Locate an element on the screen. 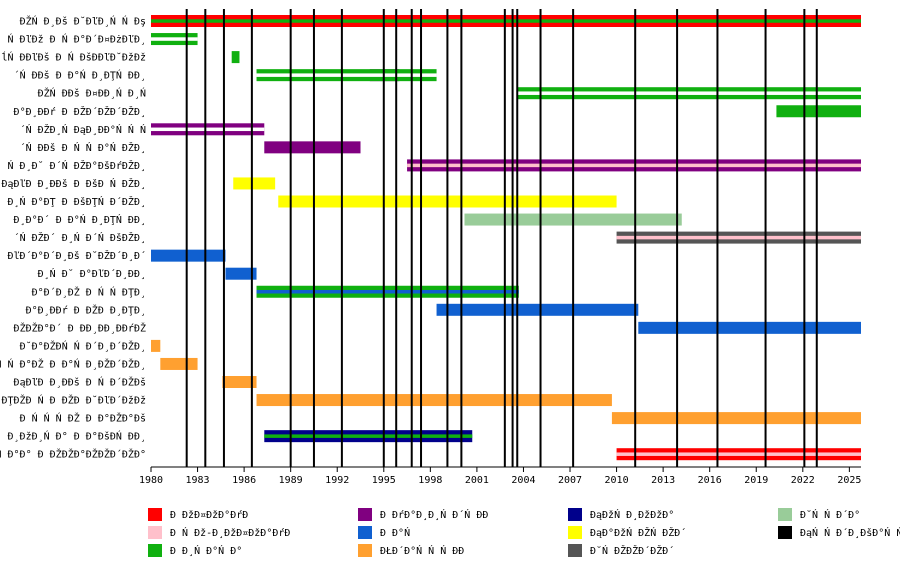  row-label: Đ°Đ¸ĐĐŕ Đ ĐŽĐ Đ¸ĐŢĐ¸ is located at coordinates (86, 309).